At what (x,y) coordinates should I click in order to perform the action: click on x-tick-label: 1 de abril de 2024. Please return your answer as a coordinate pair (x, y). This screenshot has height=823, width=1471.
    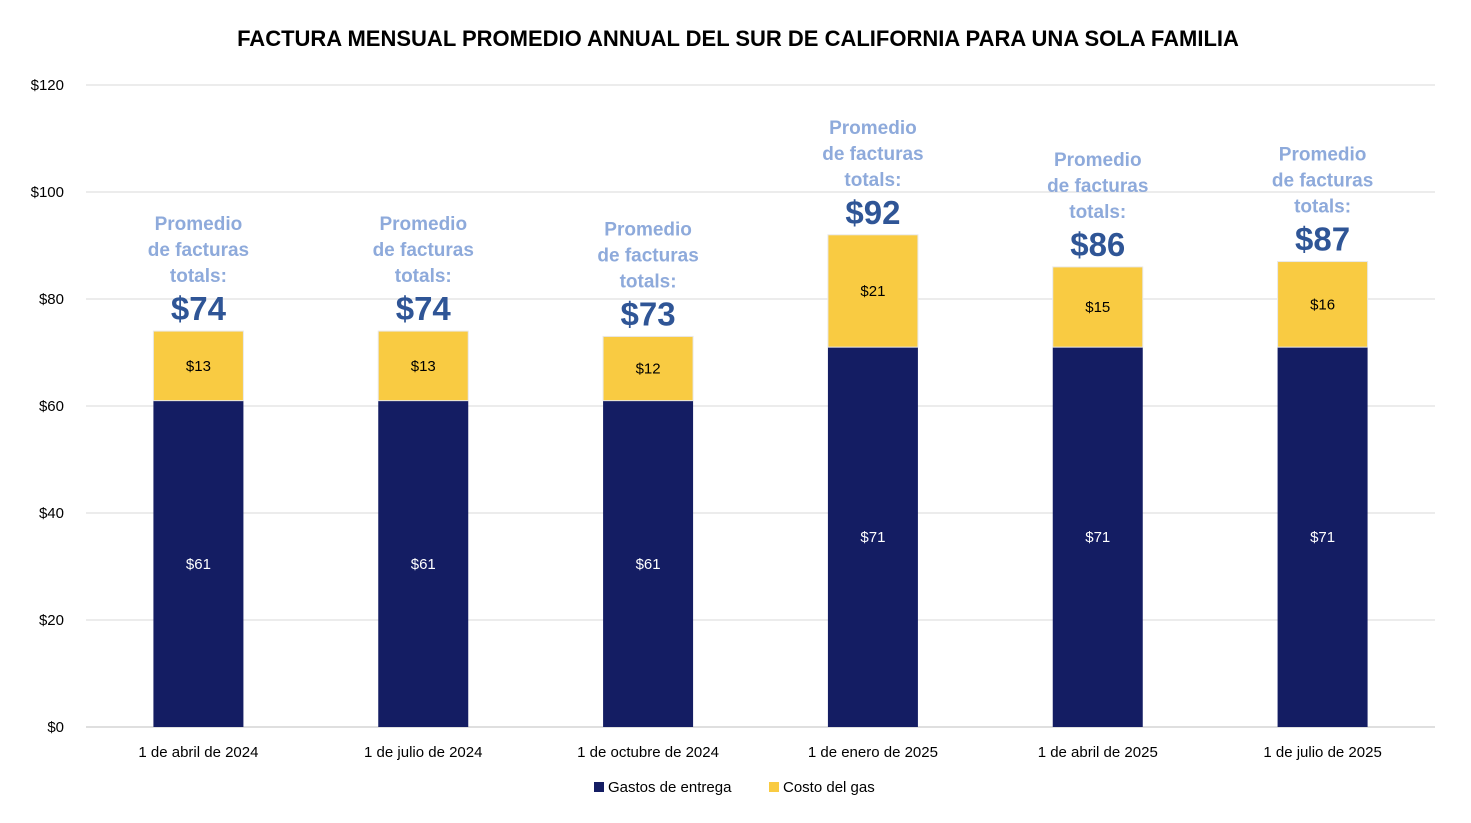
    Looking at the image, I should click on (198, 752).